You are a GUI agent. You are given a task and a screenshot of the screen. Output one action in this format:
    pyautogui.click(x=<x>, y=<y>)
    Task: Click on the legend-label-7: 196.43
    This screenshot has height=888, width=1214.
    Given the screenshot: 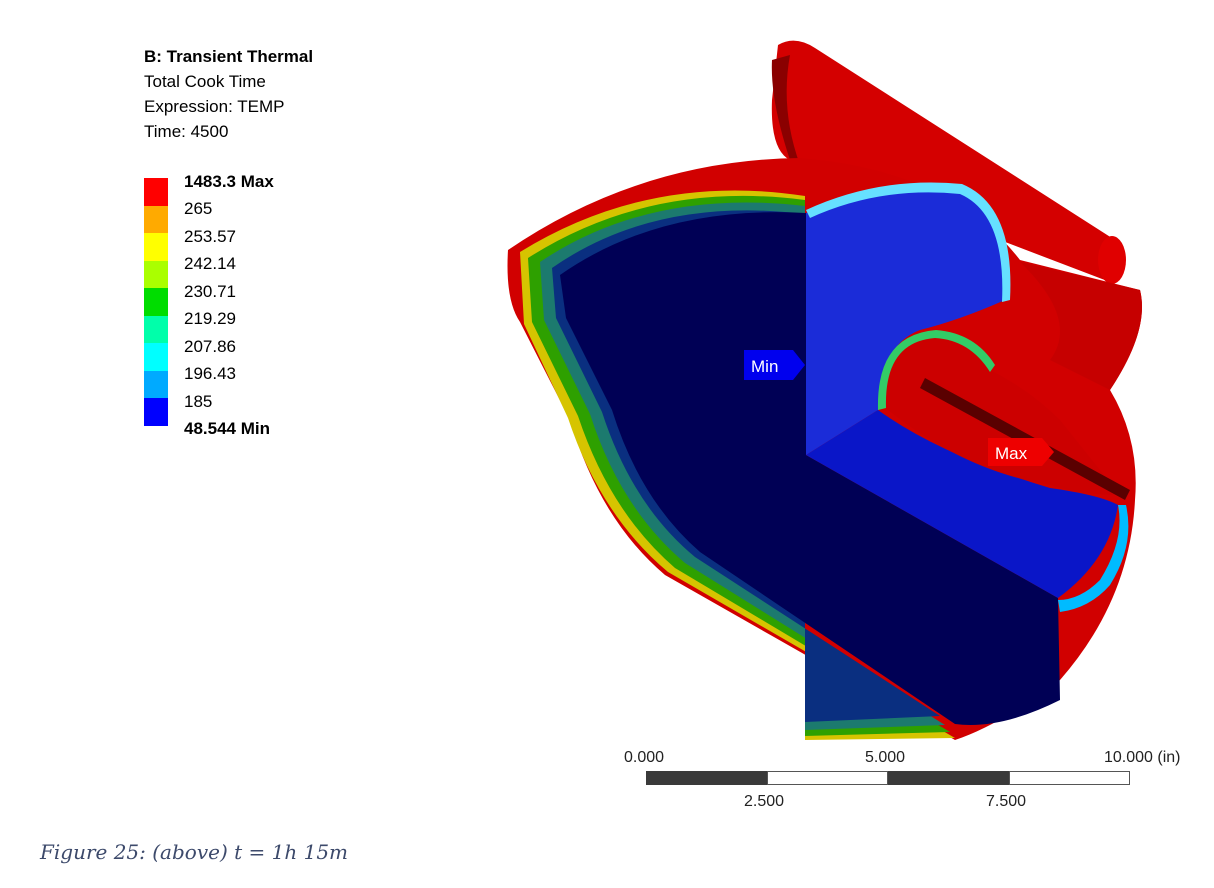 What is the action you would take?
    pyautogui.click(x=210, y=373)
    